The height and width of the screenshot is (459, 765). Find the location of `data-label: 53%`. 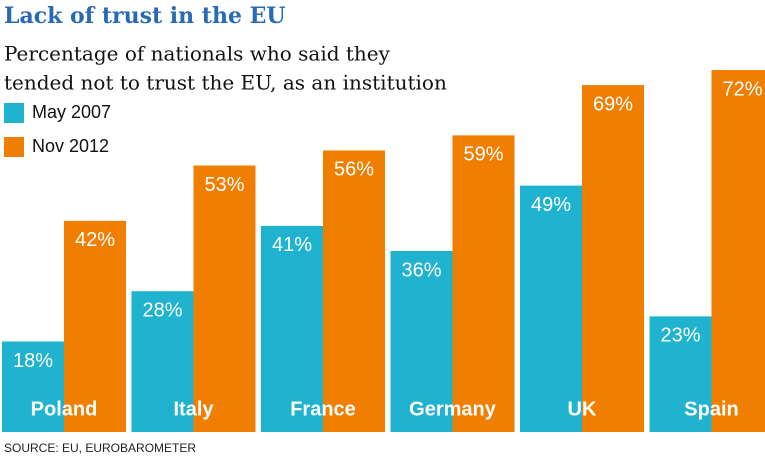

data-label: 53% is located at coordinates (224, 185).